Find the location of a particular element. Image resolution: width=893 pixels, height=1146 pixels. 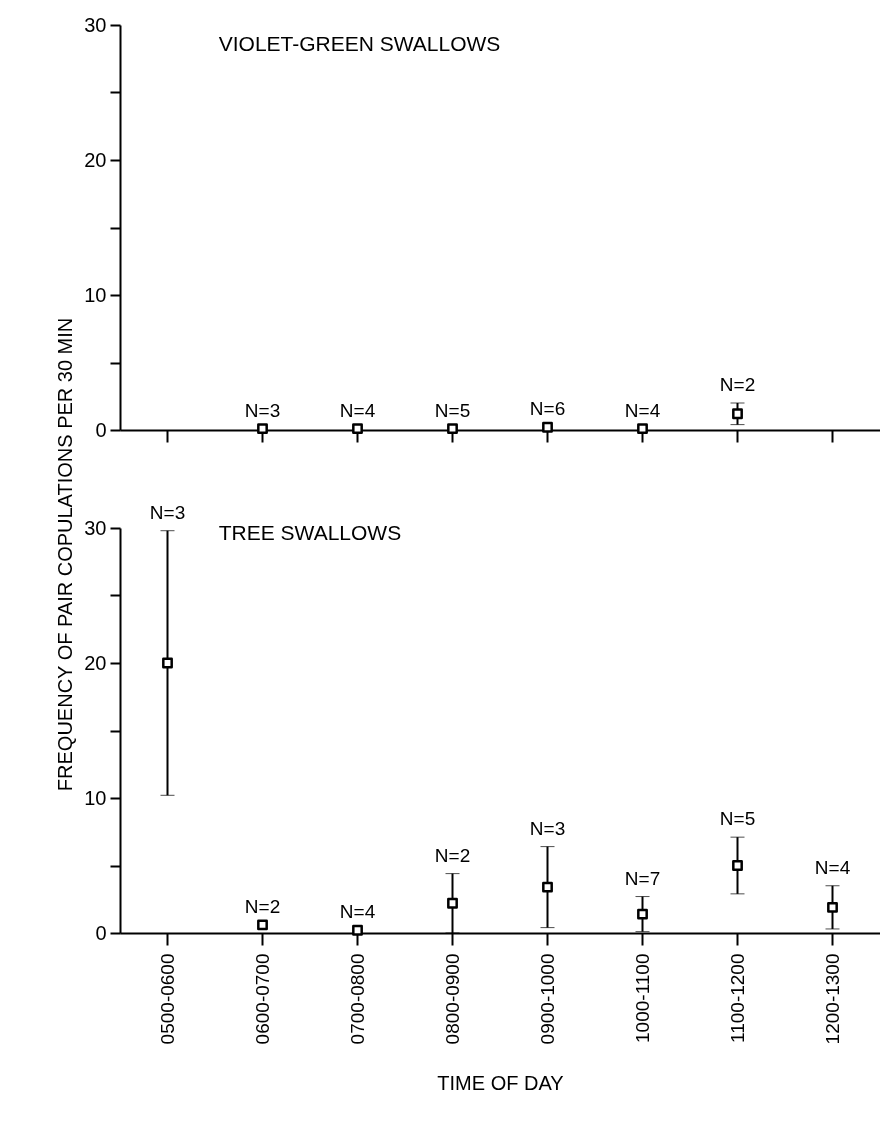

x-tick-label: 0800-0900 is located at coordinates (452, 999).